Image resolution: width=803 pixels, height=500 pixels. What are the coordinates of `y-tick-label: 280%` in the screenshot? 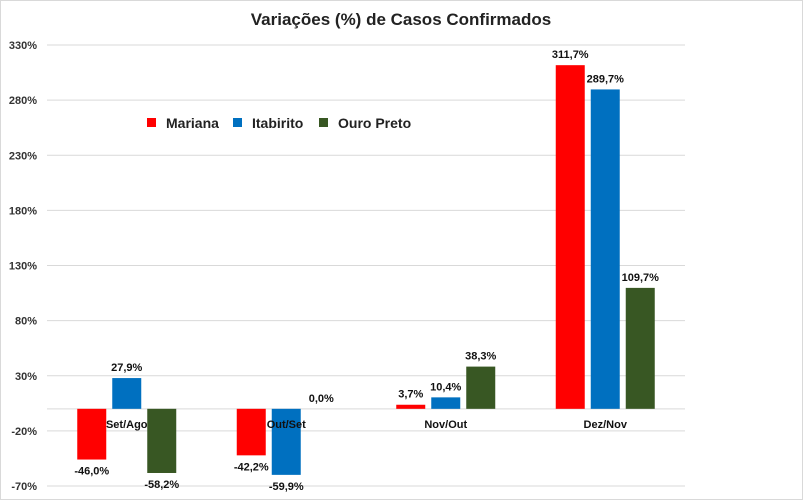 It's located at (23, 101).